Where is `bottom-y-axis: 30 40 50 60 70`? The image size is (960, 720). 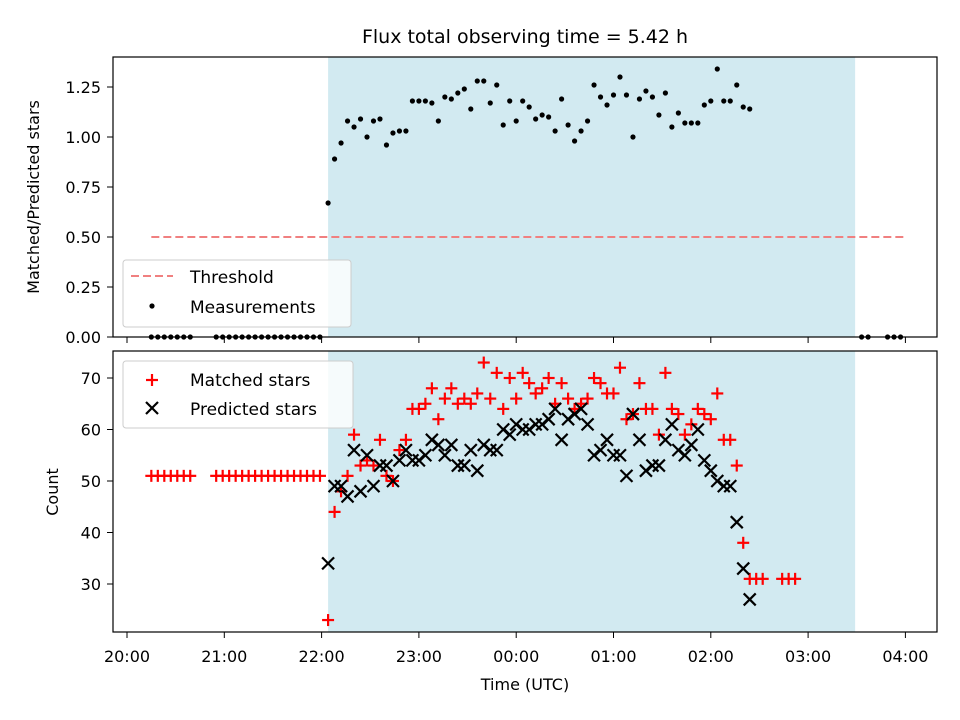 bottom-y-axis: 30 40 50 60 70 is located at coordinates (97, 481).